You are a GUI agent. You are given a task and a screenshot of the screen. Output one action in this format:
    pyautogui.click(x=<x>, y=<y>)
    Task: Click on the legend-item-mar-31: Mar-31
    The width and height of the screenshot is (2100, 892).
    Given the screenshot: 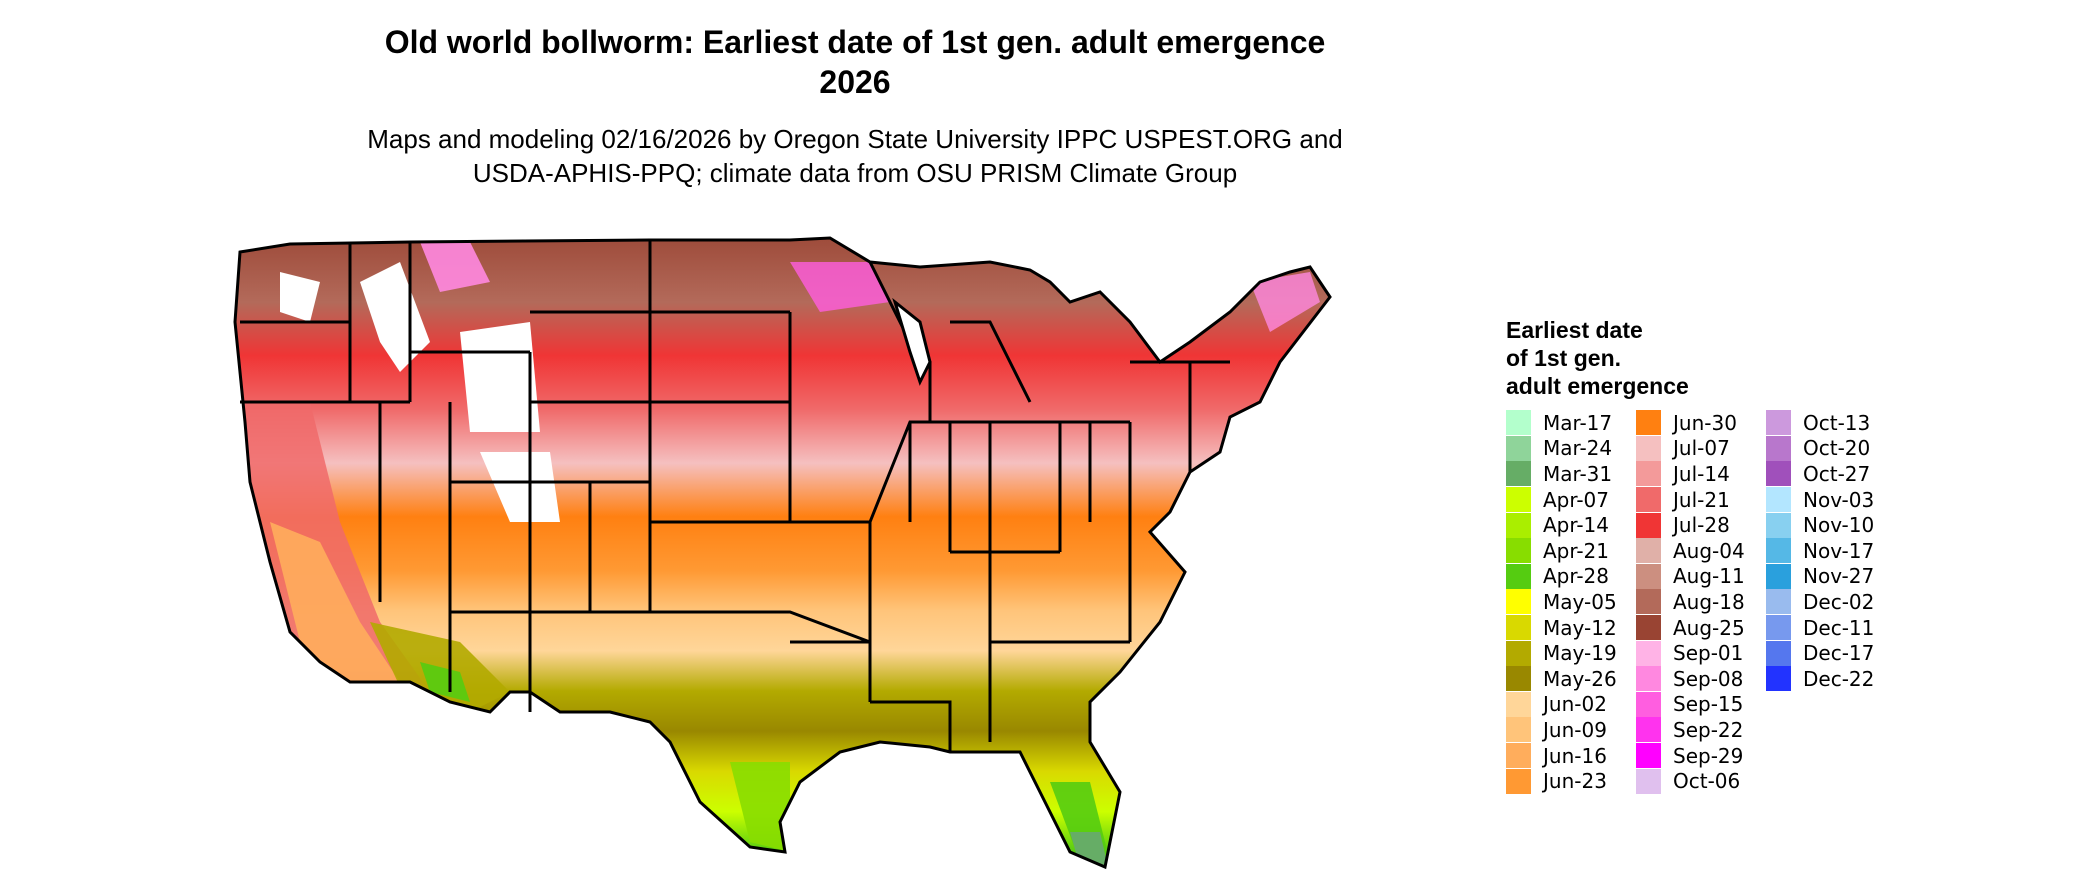 What is the action you would take?
    pyautogui.click(x=1571, y=474)
    